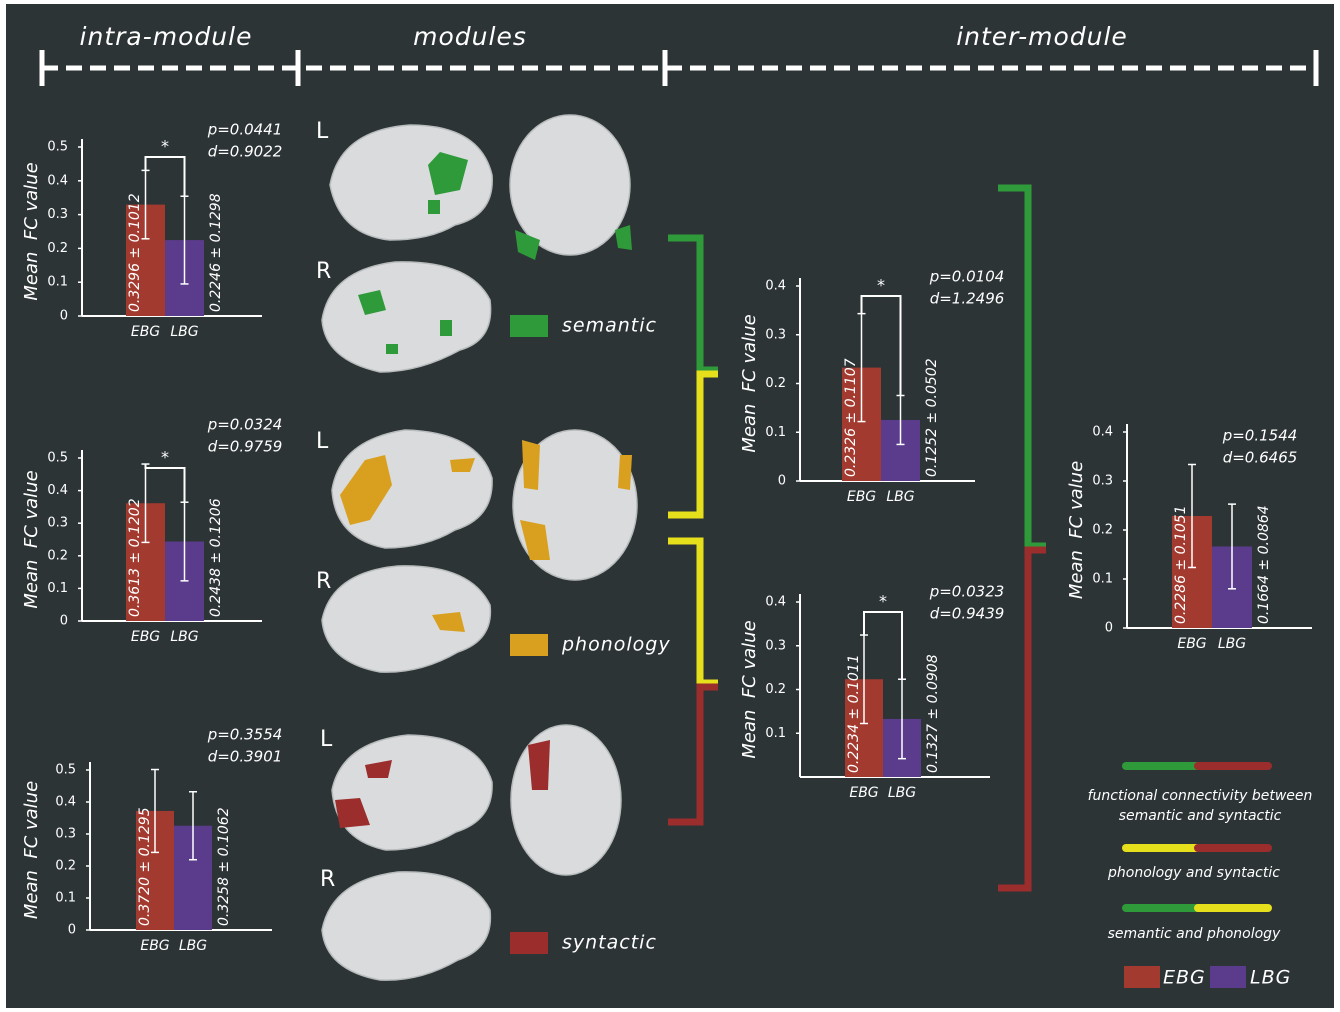 Image resolution: width=1340 pixels, height=1012 pixels. I want to click on value-label: 0.3720 ± 0.1295, so click(145, 866).